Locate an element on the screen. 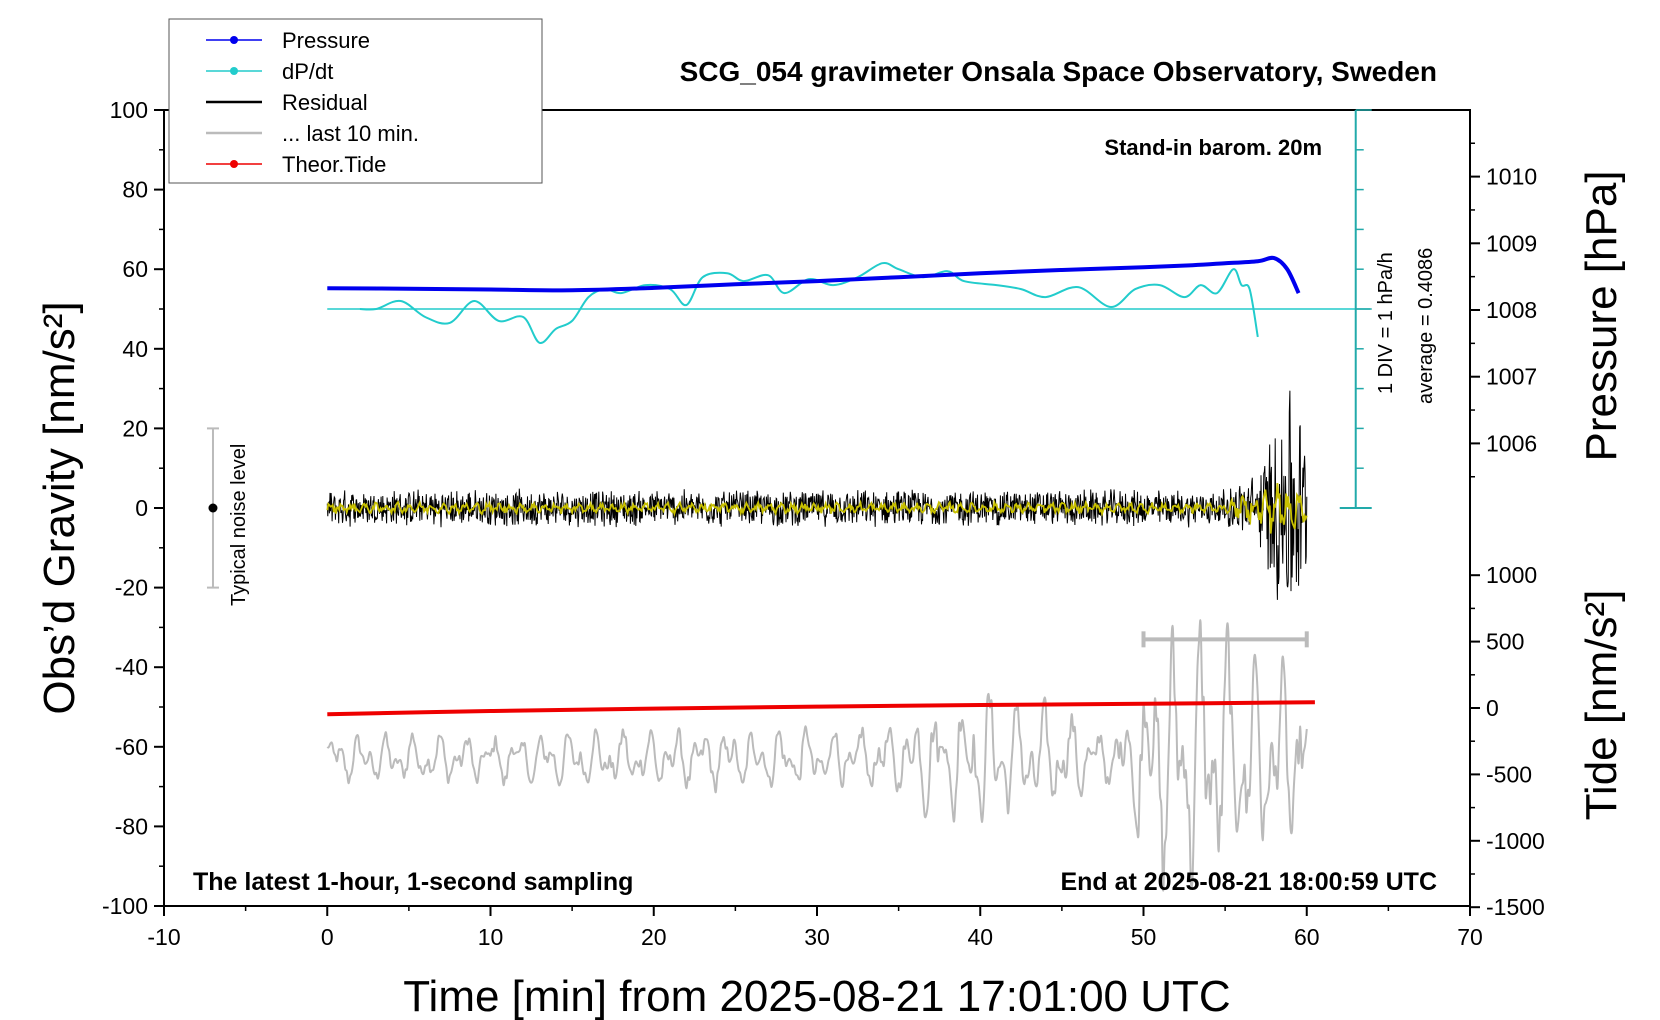 This screenshot has height=1020, width=1660. bottom-left-note: The latest 1-hour, 1-second sampling is located at coordinates (413, 882).